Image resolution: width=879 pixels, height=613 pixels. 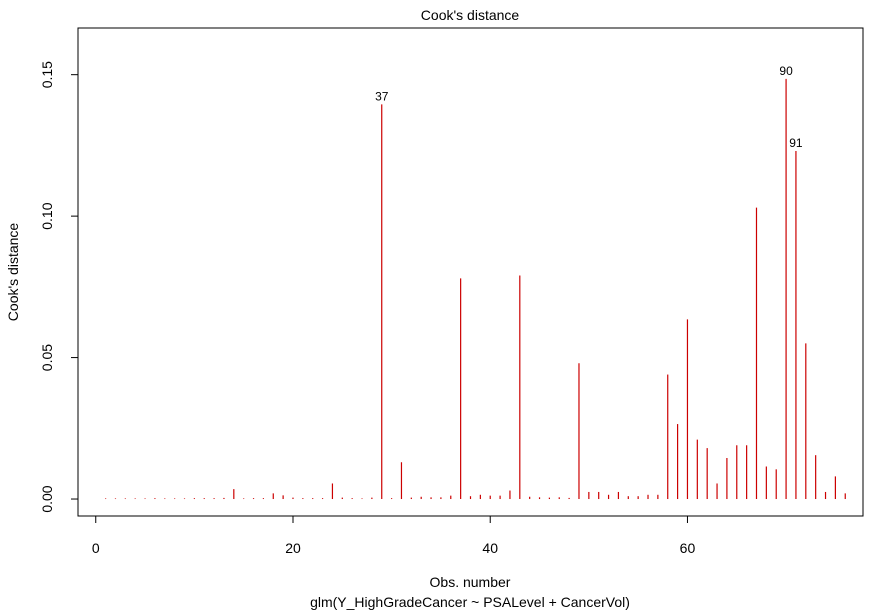 What do you see at coordinates (470, 15) in the screenshot?
I see `chart-title: Cook's distance` at bounding box center [470, 15].